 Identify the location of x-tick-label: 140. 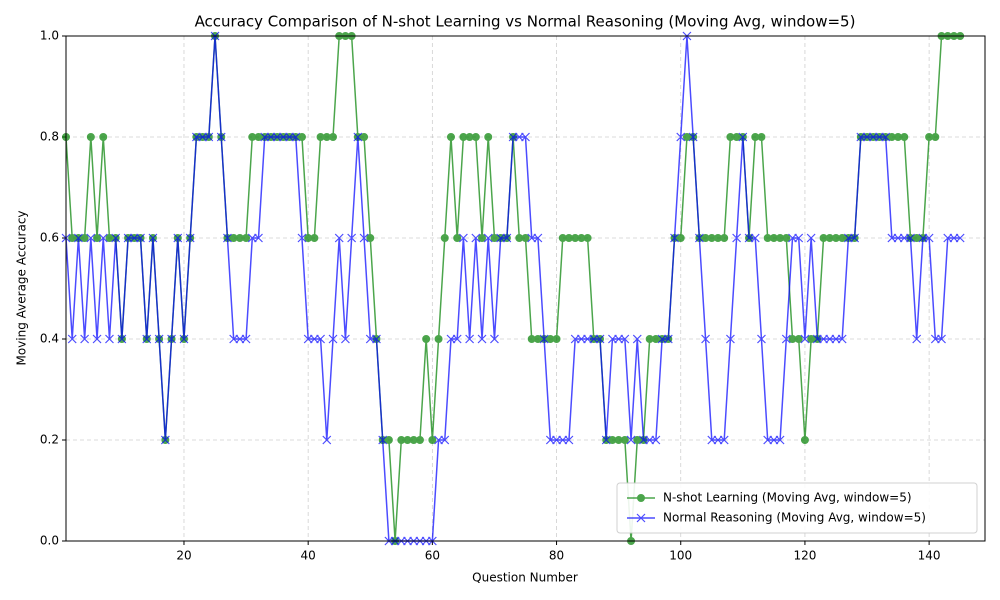
(929, 556).